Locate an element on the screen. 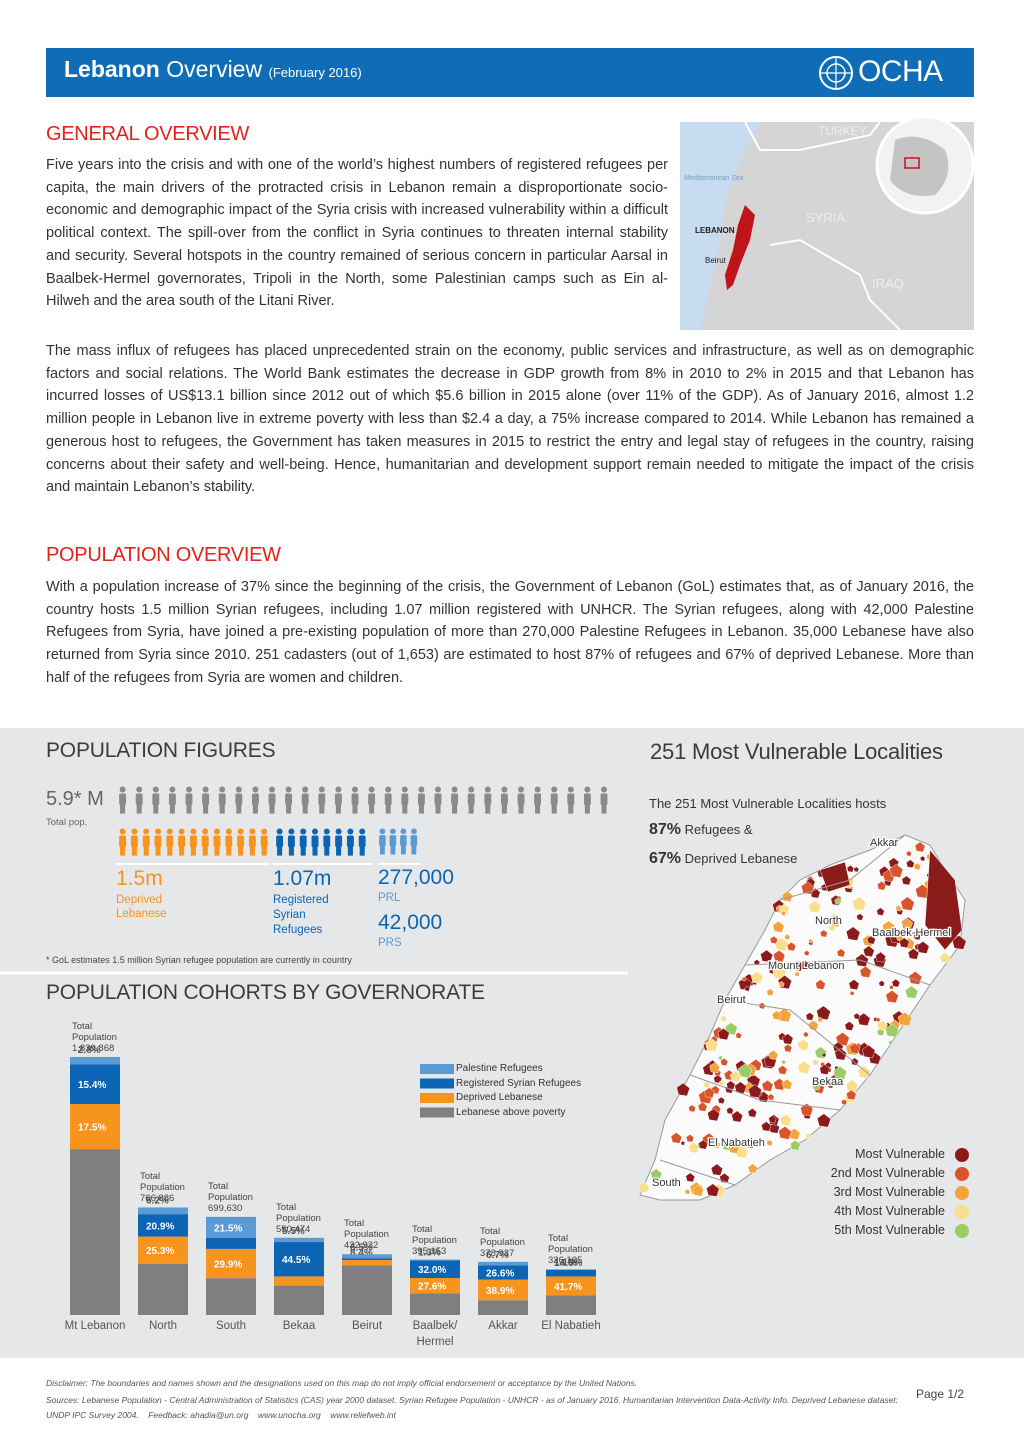 This screenshot has height=1449, width=1024. figure-label: Registered Syrian Refugees is located at coordinates (301, 915).